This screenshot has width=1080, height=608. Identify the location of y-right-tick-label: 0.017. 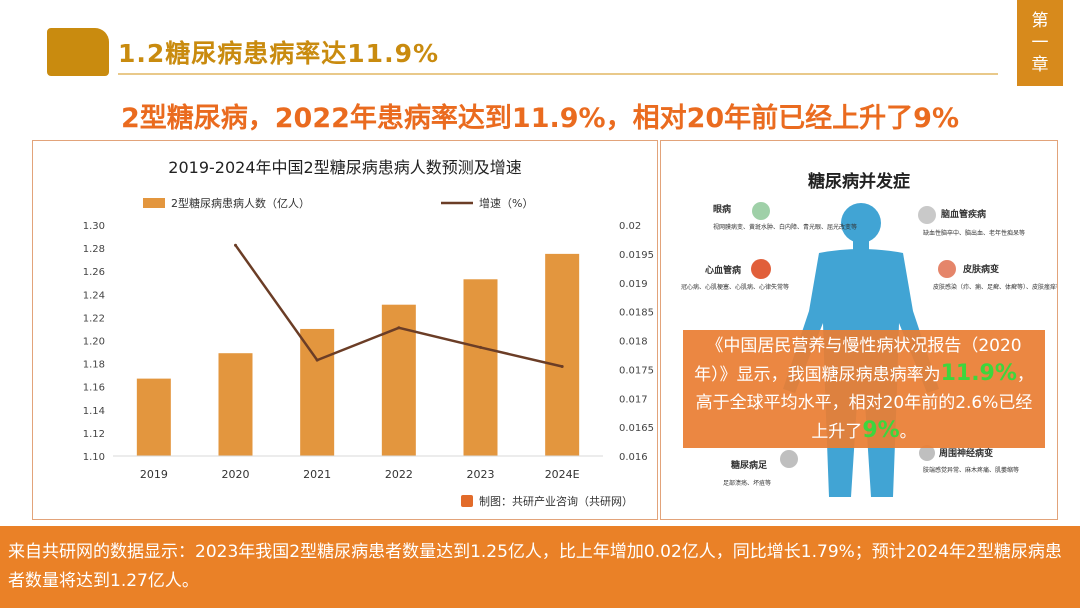
(633, 399).